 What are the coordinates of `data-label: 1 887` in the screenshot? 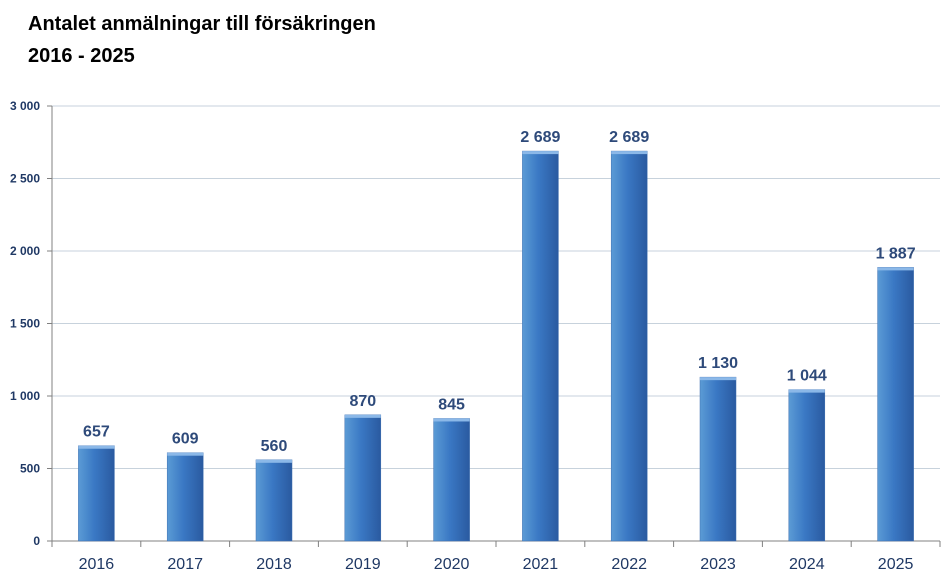 It's located at (896, 253).